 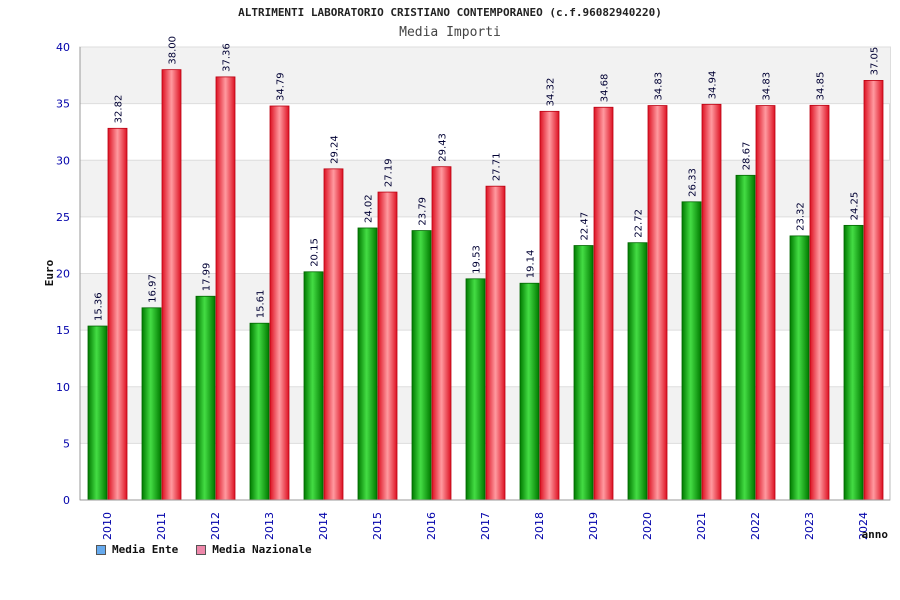 What do you see at coordinates (747, 156) in the screenshot?
I see `data-label: 28.67` at bounding box center [747, 156].